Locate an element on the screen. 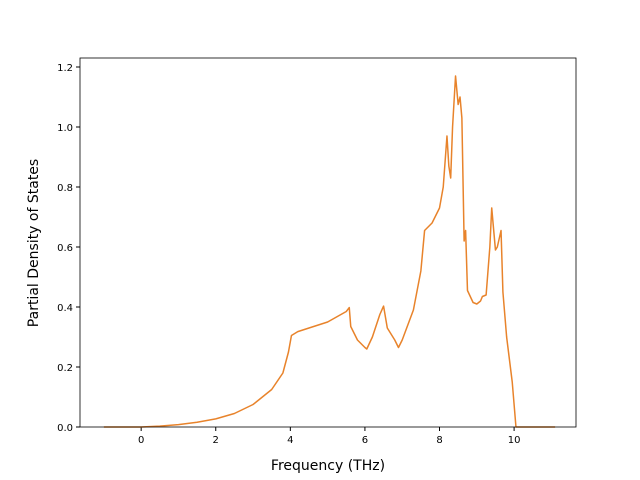 The width and height of the screenshot is (640, 480). x-tick-label: 2 is located at coordinates (216, 440).